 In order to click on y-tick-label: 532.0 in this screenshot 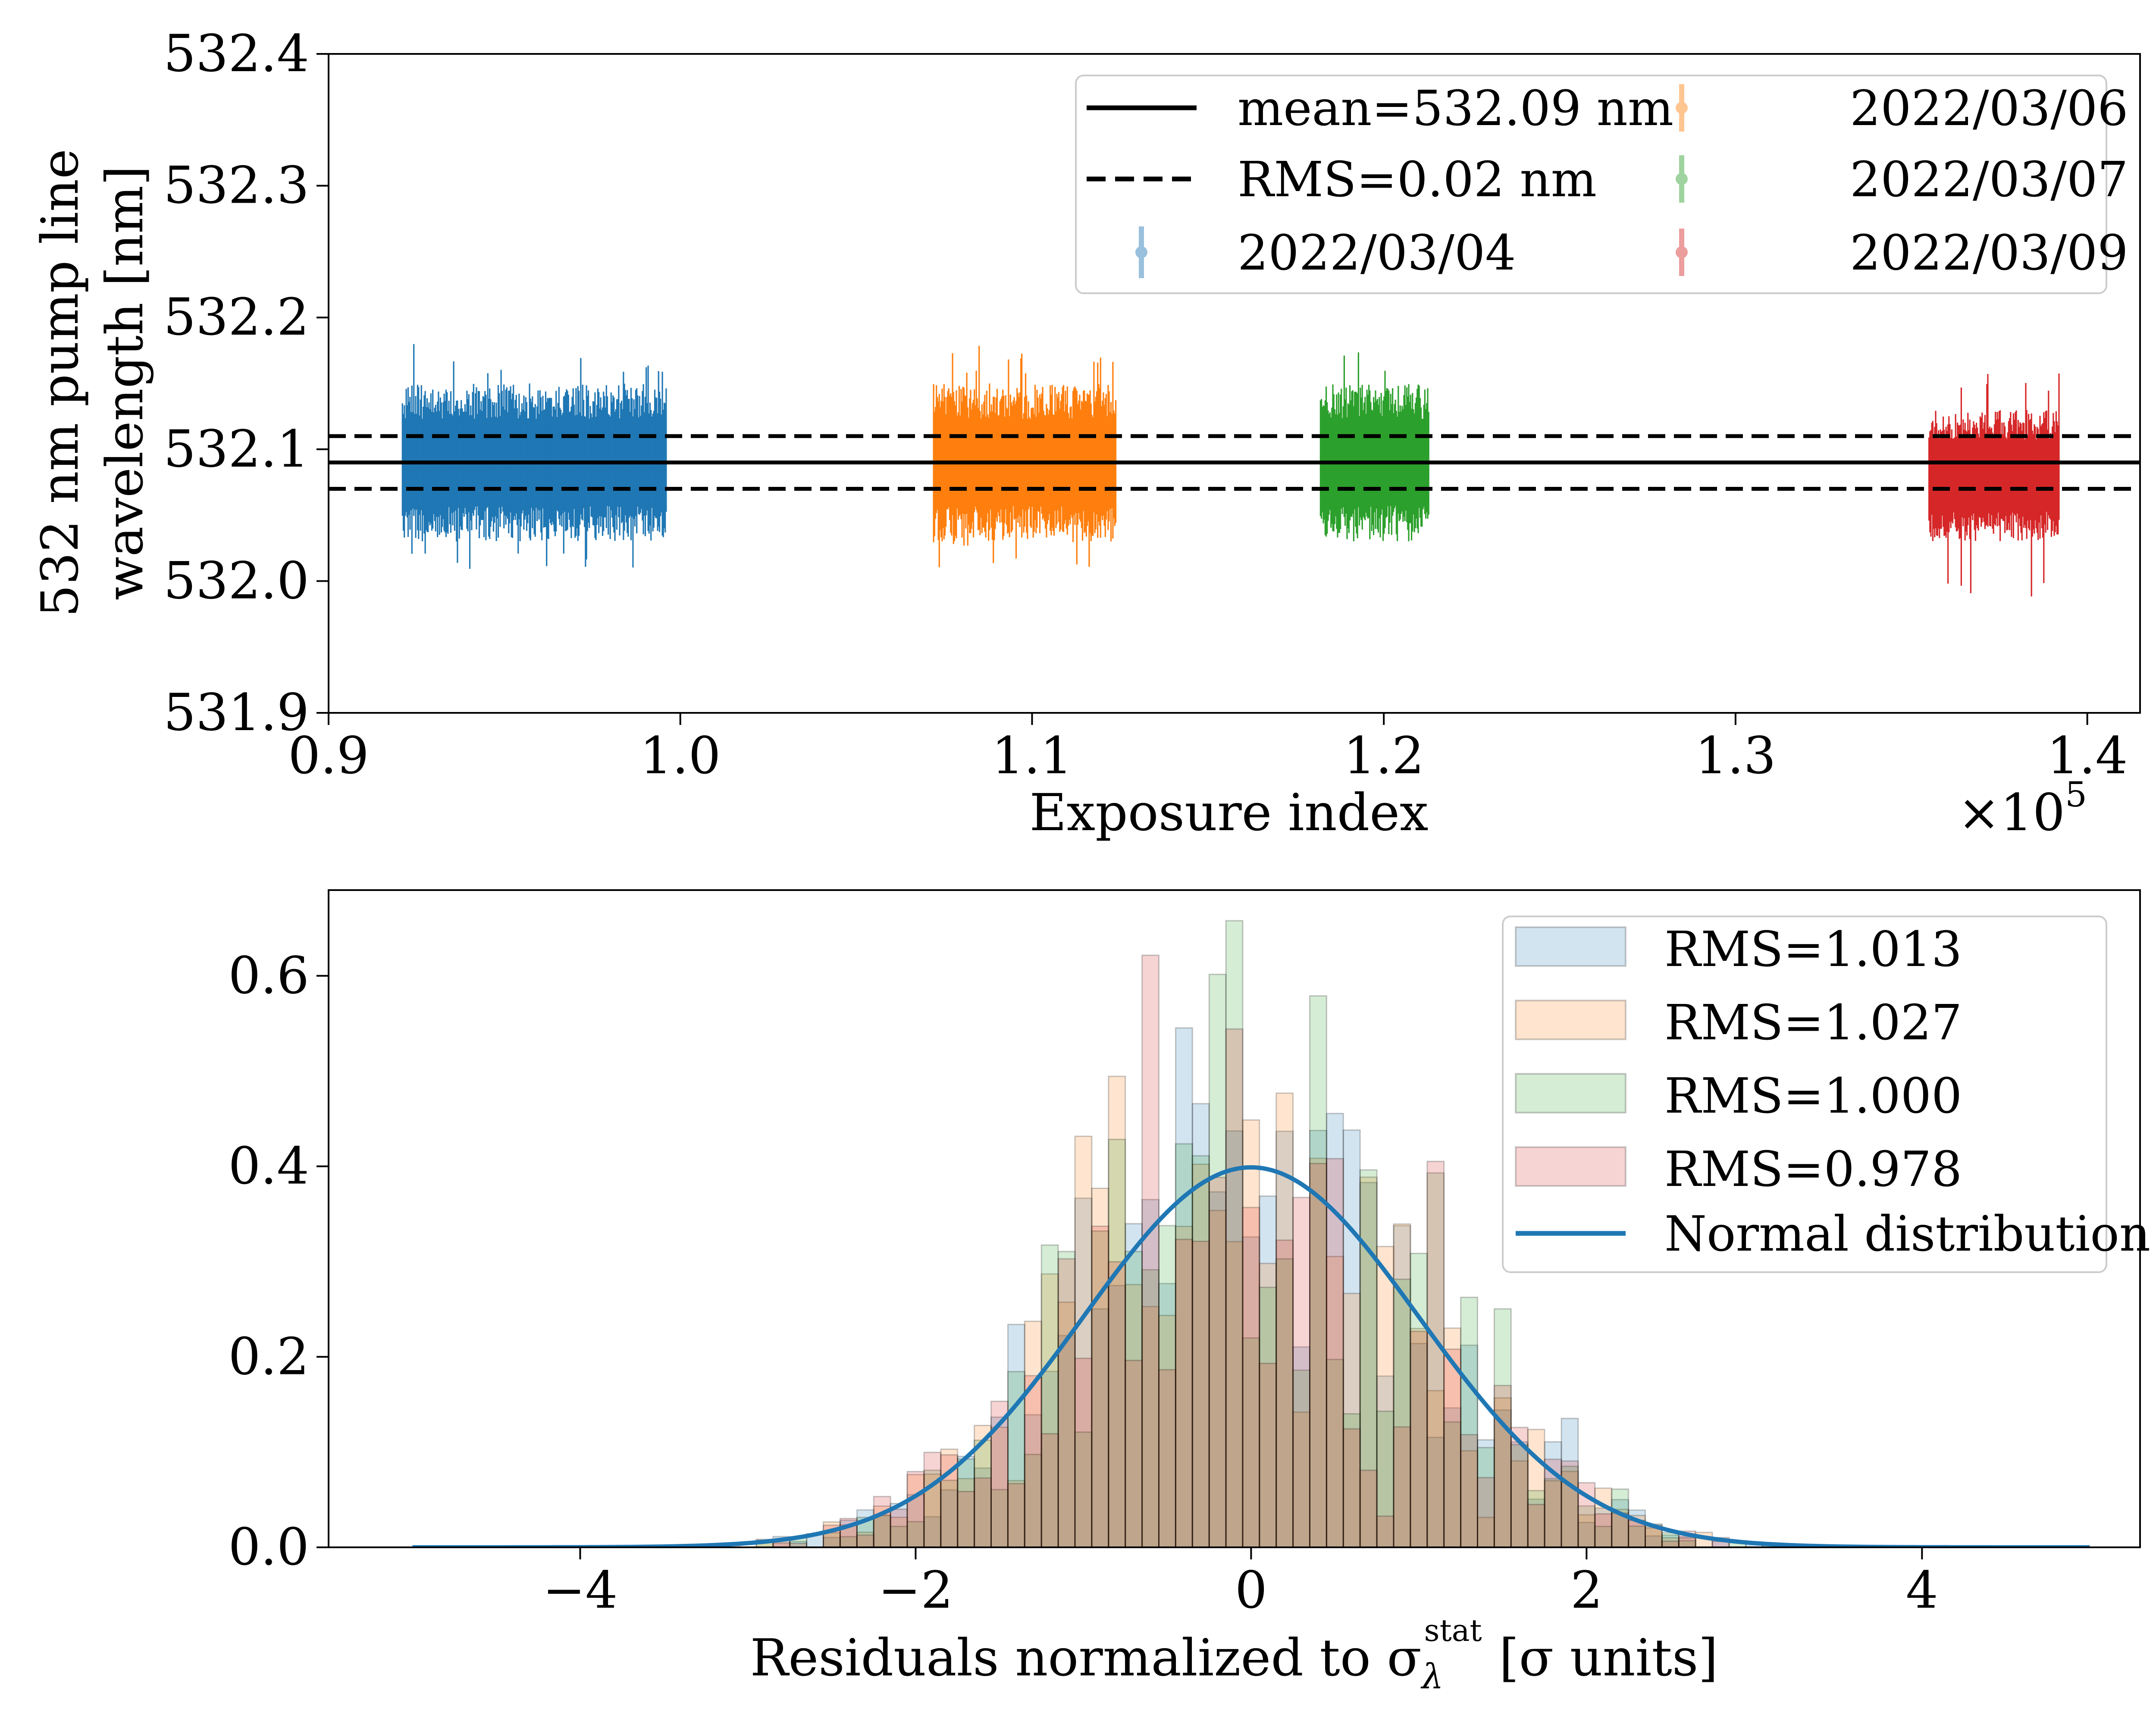, I will do `click(236, 581)`.